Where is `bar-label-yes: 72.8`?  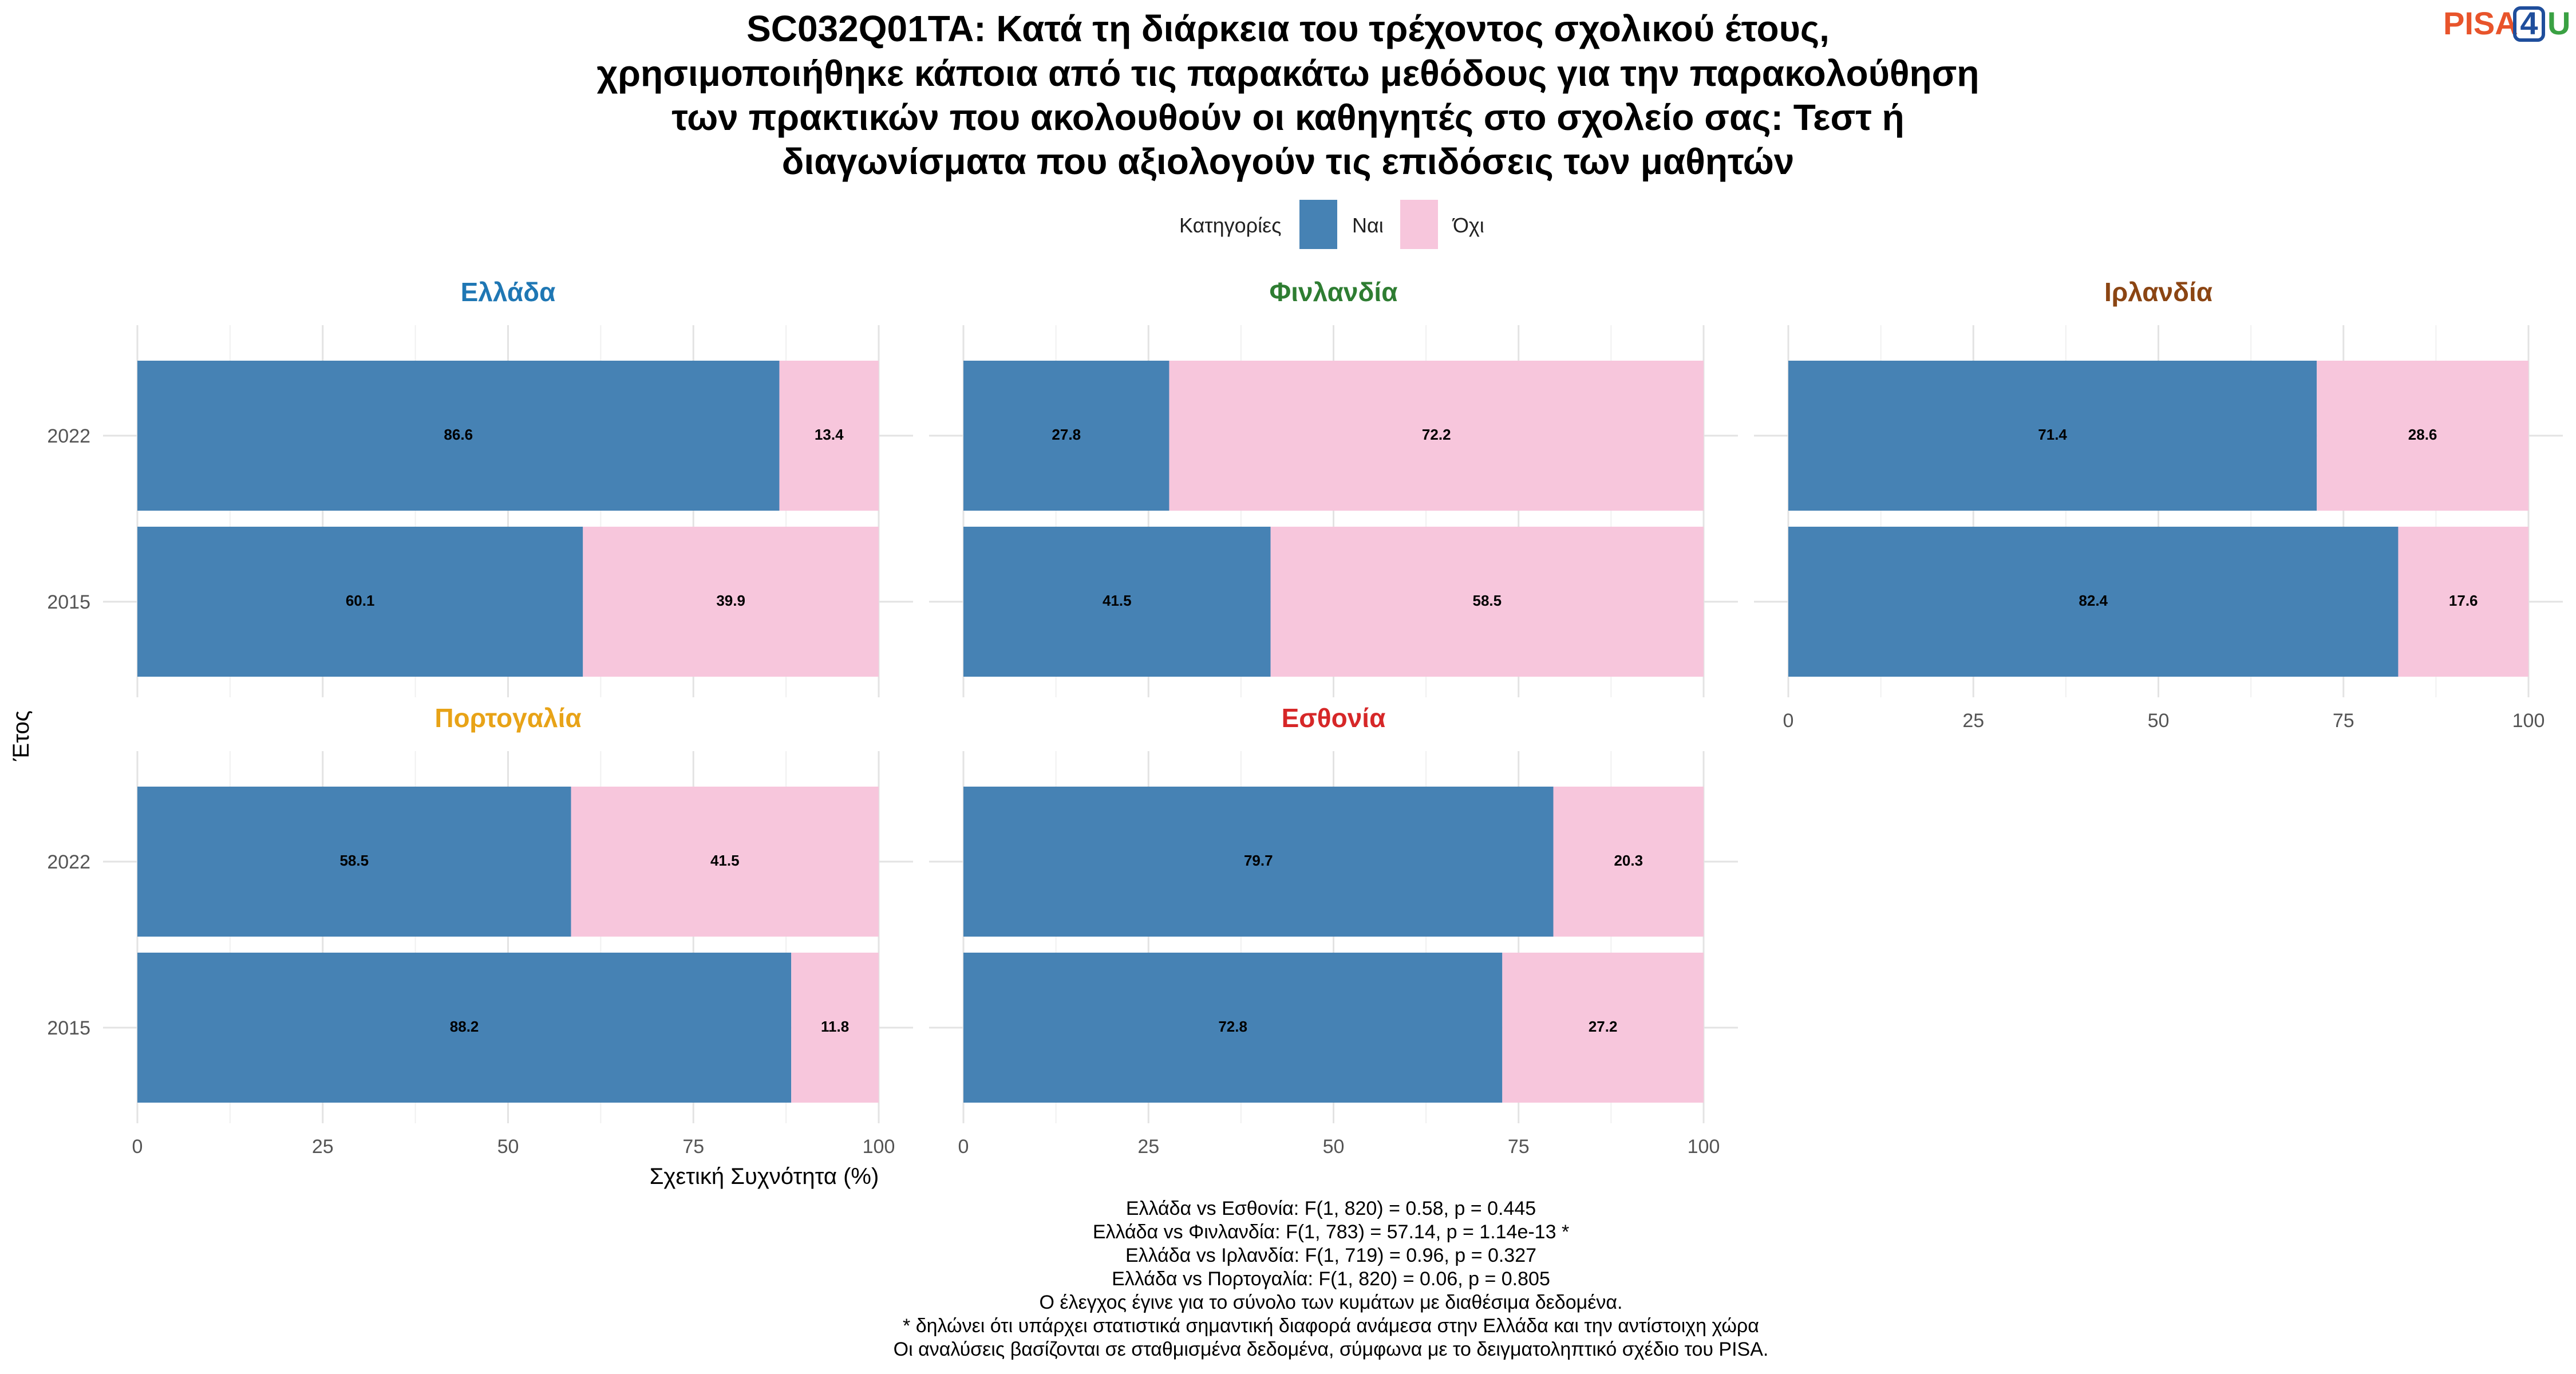 bar-label-yes: 72.8 is located at coordinates (1232, 1026).